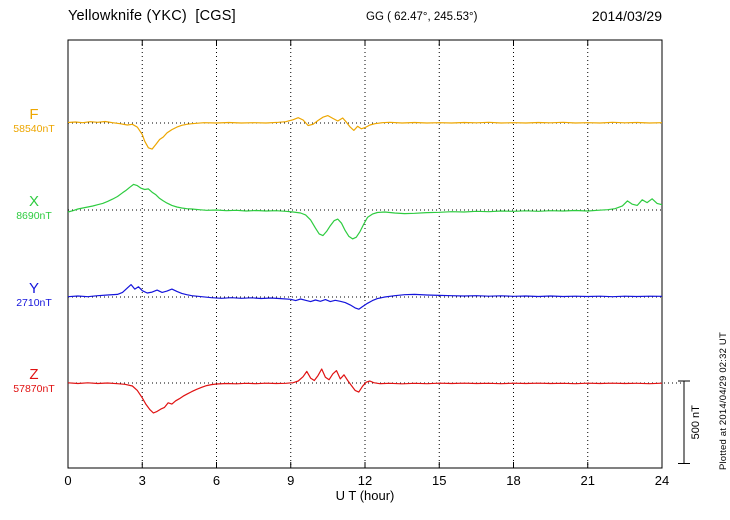 This screenshot has width=730, height=520. I want to click on x-tick-label: 24, so click(662, 480).